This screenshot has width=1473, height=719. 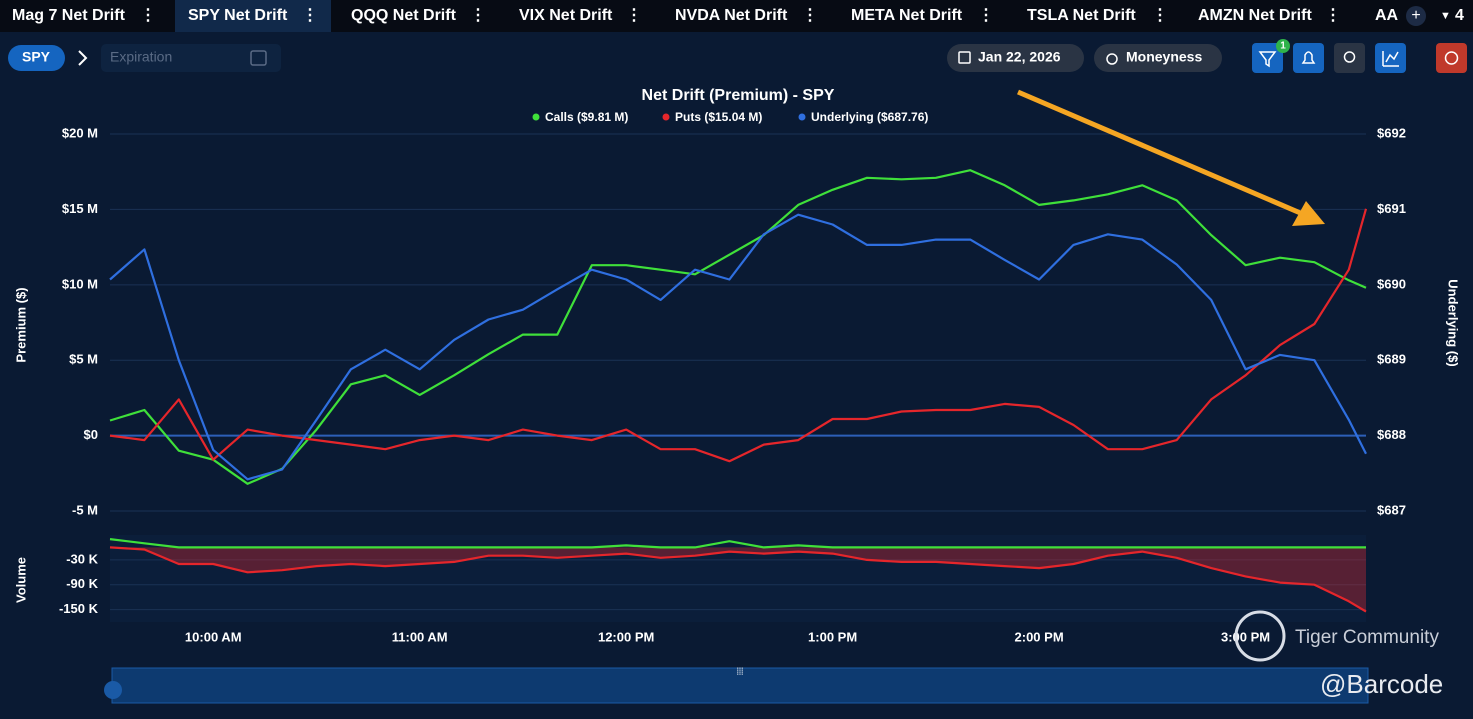 I want to click on date-label: Jan 22, 2026, so click(x=1019, y=57).